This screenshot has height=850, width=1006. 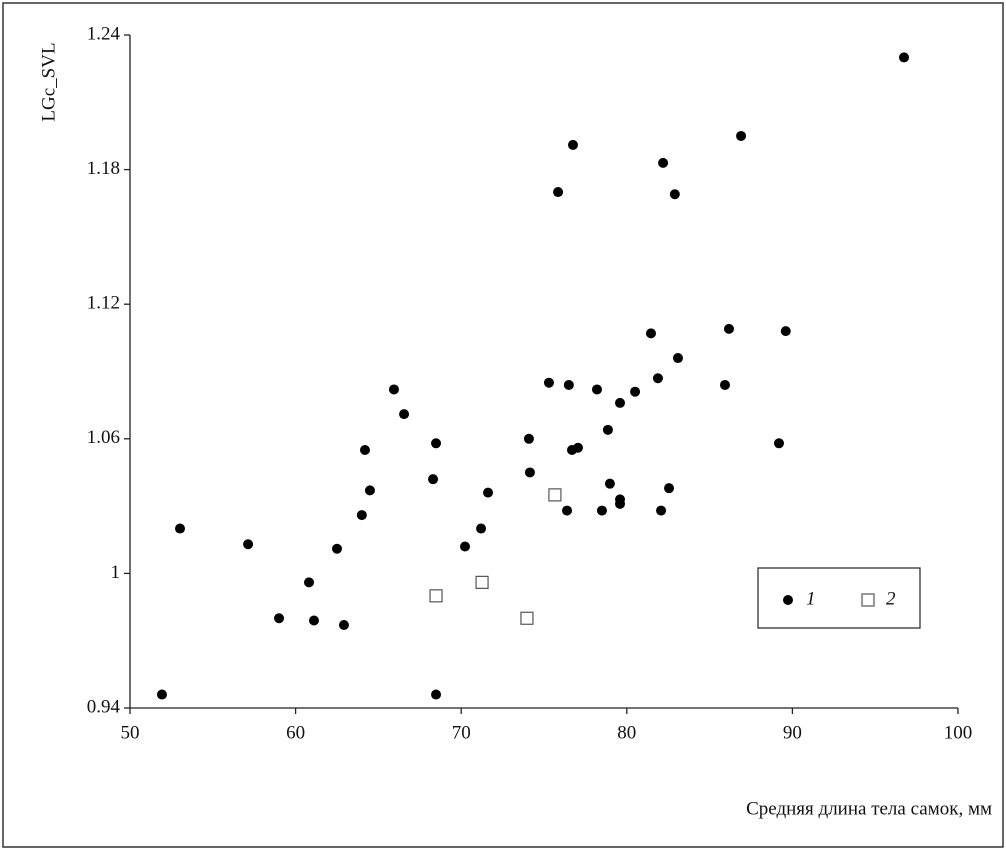 I want to click on y-tick-label: 1.18, so click(x=103, y=168).